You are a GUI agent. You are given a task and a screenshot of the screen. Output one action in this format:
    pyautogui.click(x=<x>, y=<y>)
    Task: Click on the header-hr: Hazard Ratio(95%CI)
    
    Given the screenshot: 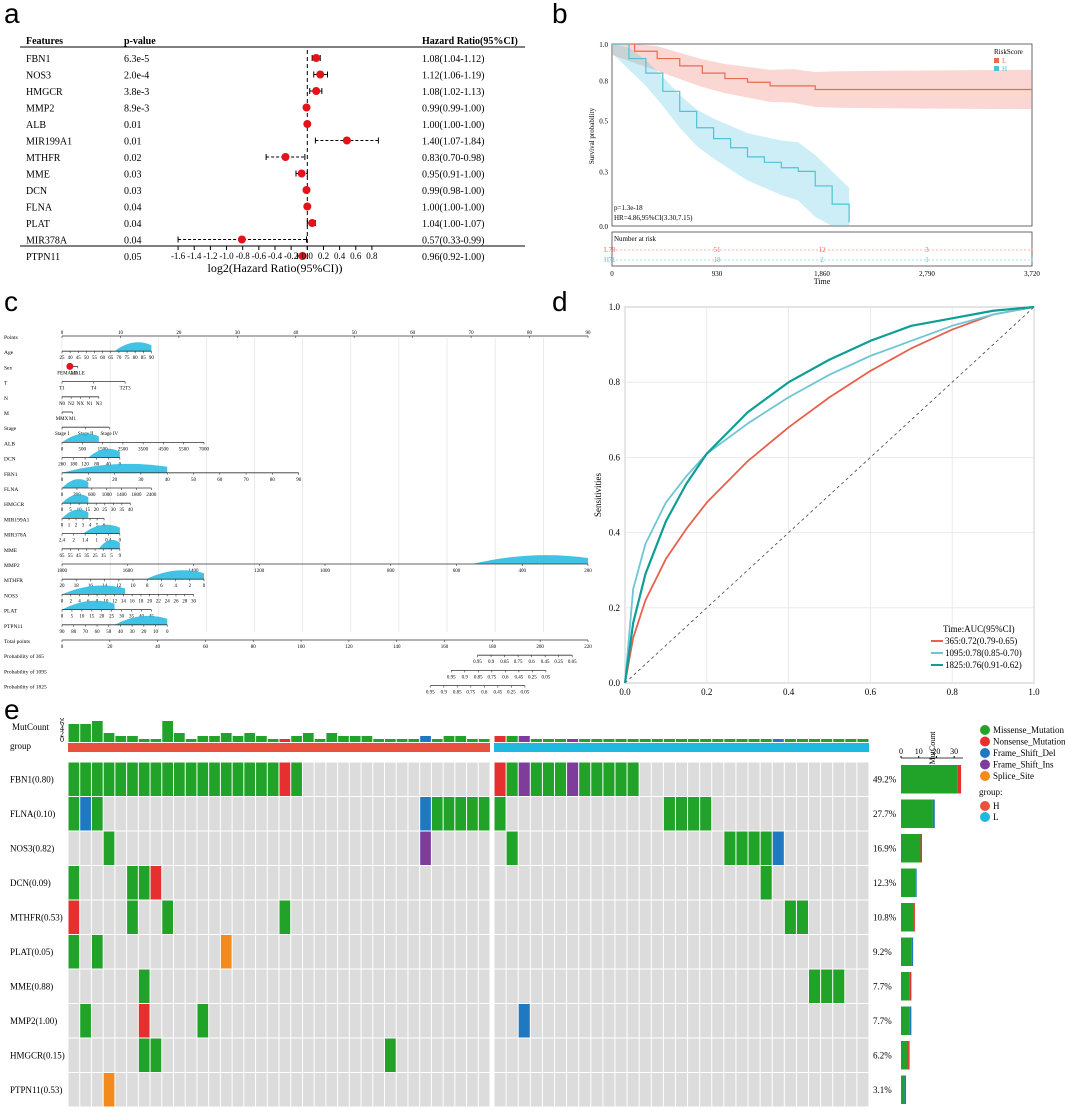 What is the action you would take?
    pyautogui.click(x=470, y=41)
    